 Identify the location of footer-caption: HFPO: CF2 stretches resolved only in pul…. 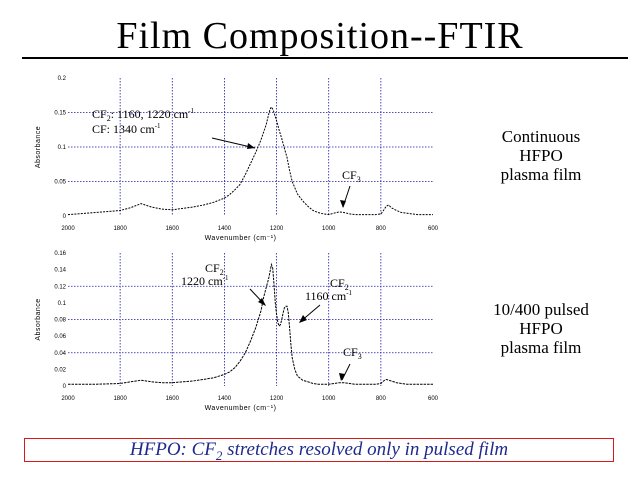
(319, 453).